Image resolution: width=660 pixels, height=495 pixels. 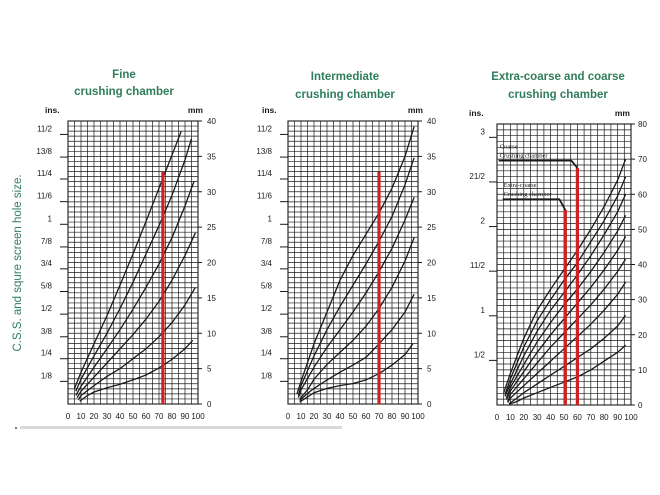 What do you see at coordinates (558, 77) in the screenshot?
I see `chart-title-line: Extra-coarse and coarse` at bounding box center [558, 77].